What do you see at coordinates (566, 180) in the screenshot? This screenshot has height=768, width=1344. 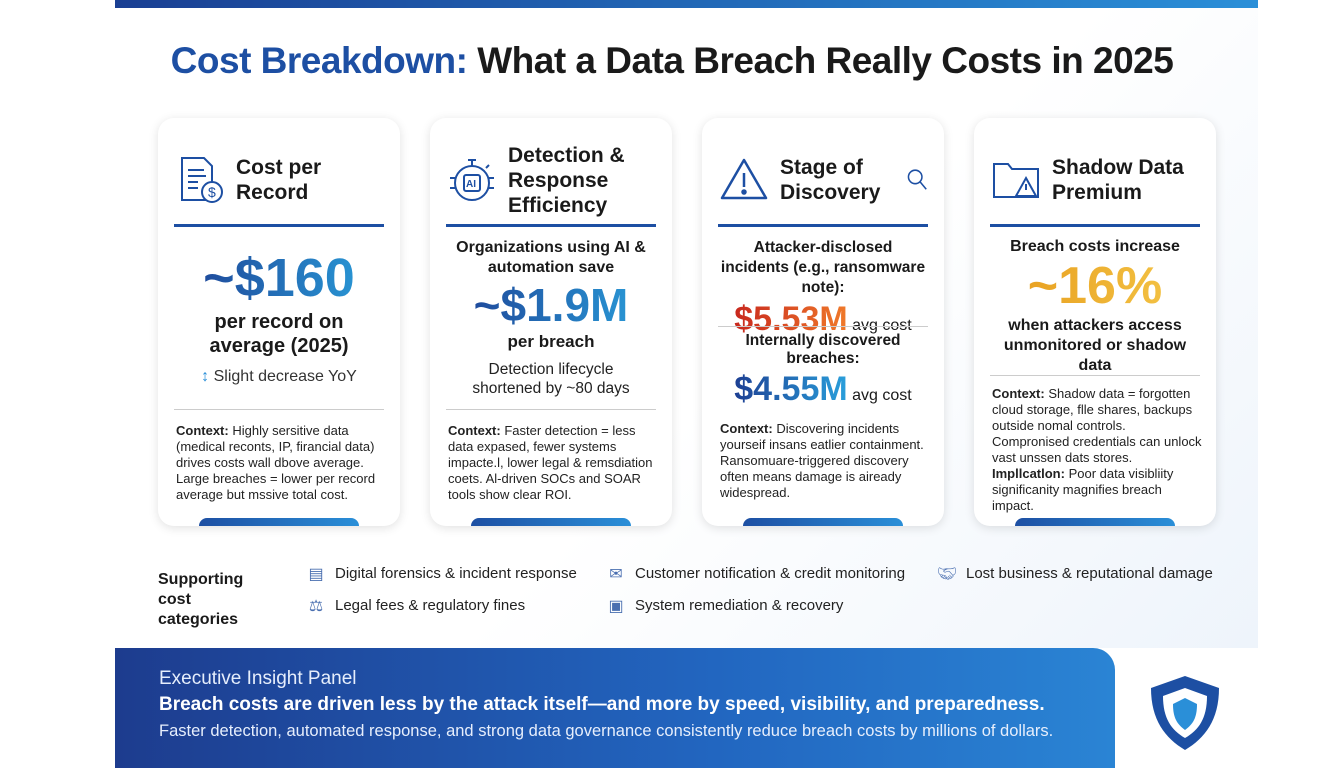 I see `card-title: Detection & Response Efficiency` at bounding box center [566, 180].